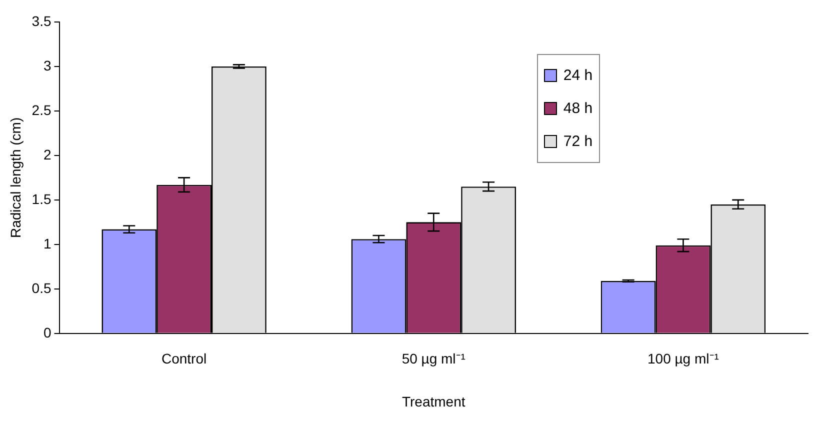 The height and width of the screenshot is (421, 822). I want to click on y-tick-label: 0.5, so click(42, 288).